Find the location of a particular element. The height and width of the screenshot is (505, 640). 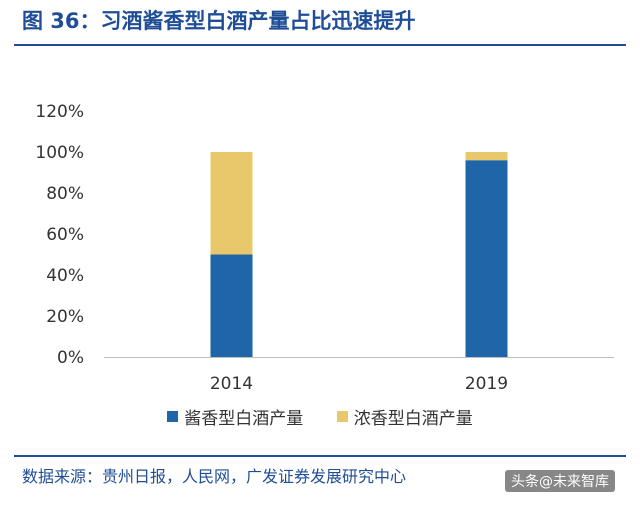

y-tick-label: 20% is located at coordinates (65, 317).